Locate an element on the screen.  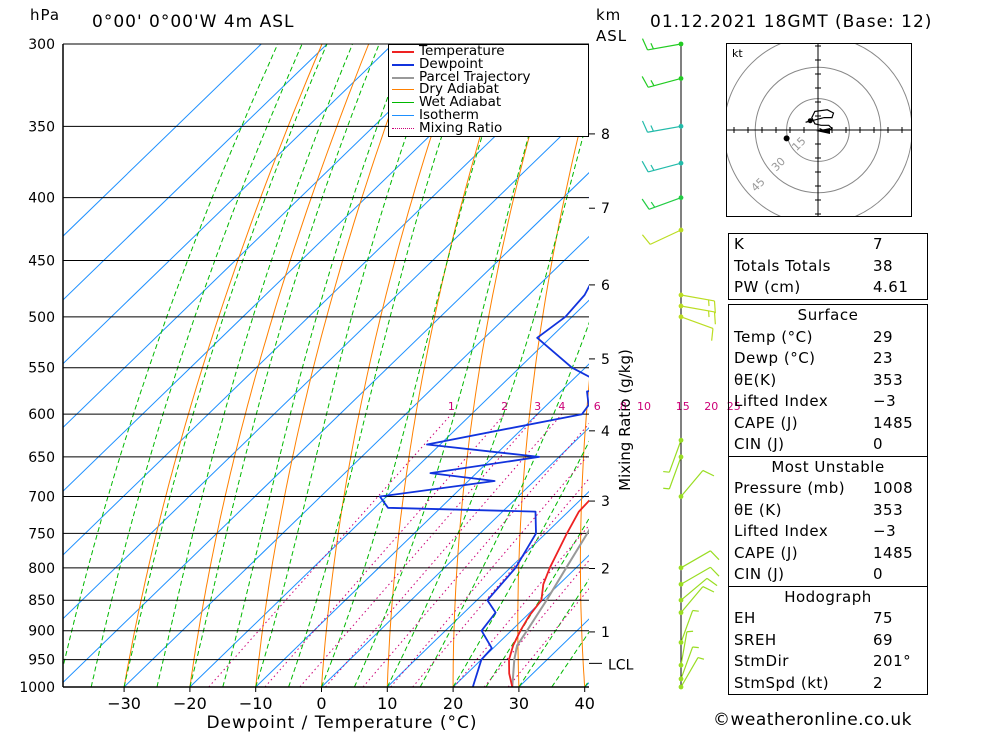
mixing-ratio-label: 1 is located at coordinates (451, 406).